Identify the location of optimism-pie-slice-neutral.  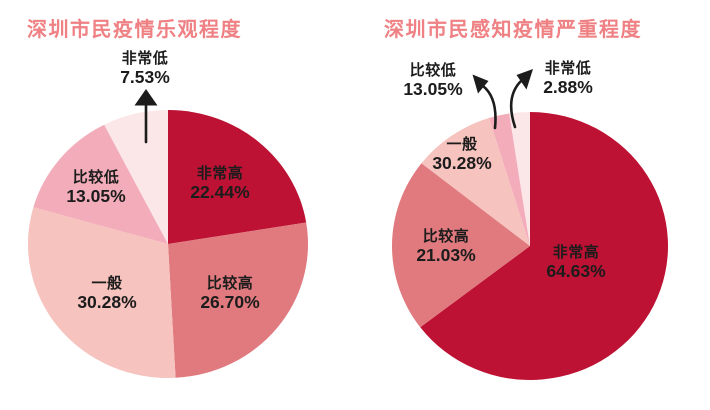
(101, 292).